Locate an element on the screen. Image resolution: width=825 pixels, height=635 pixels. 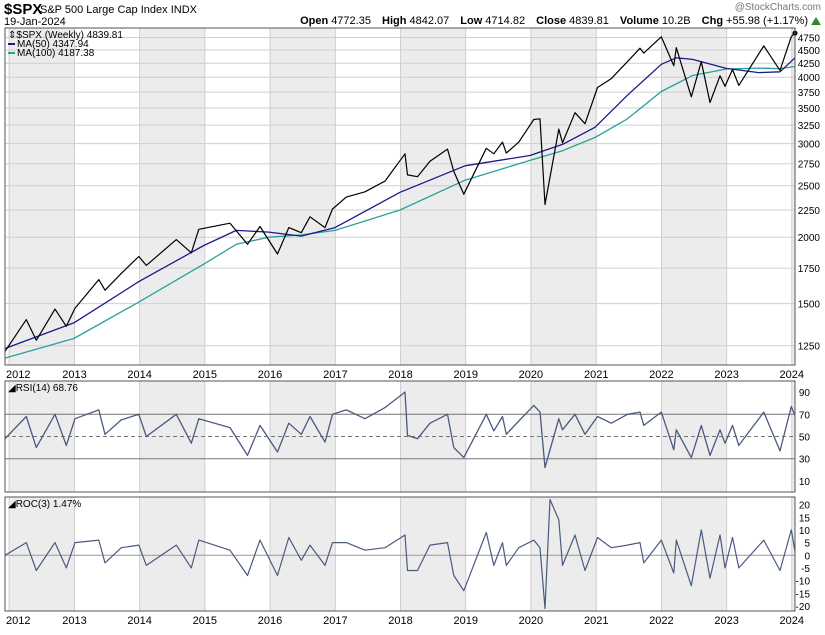
price-tick-label: 1750 is located at coordinates (809, 269).